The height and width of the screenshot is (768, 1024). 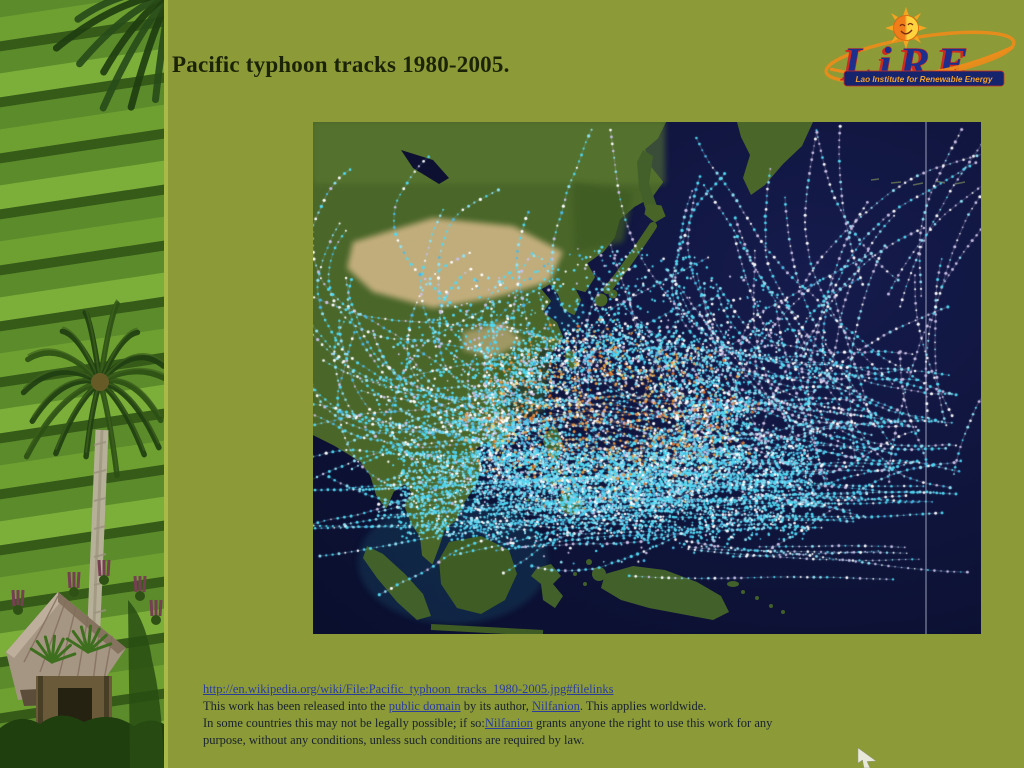 What do you see at coordinates (82, 741) in the screenshot?
I see `foreground-foliage` at bounding box center [82, 741].